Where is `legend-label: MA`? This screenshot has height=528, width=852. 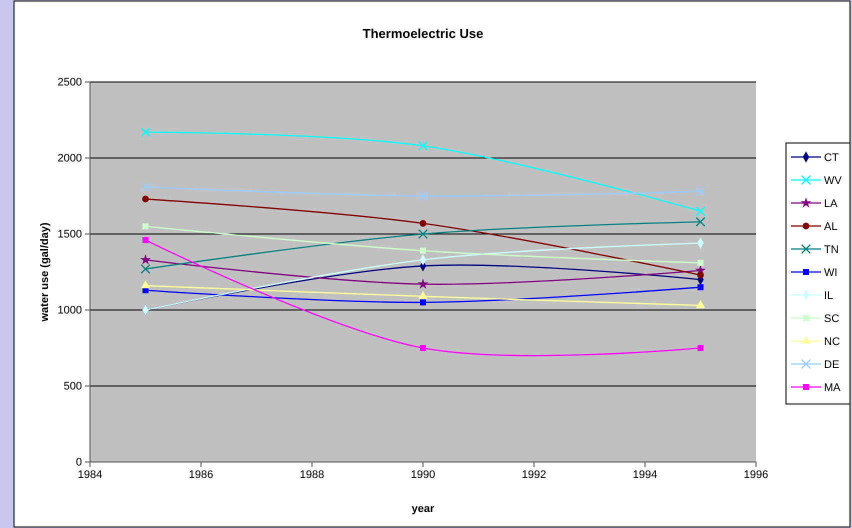
legend-label: MA is located at coordinates (833, 388).